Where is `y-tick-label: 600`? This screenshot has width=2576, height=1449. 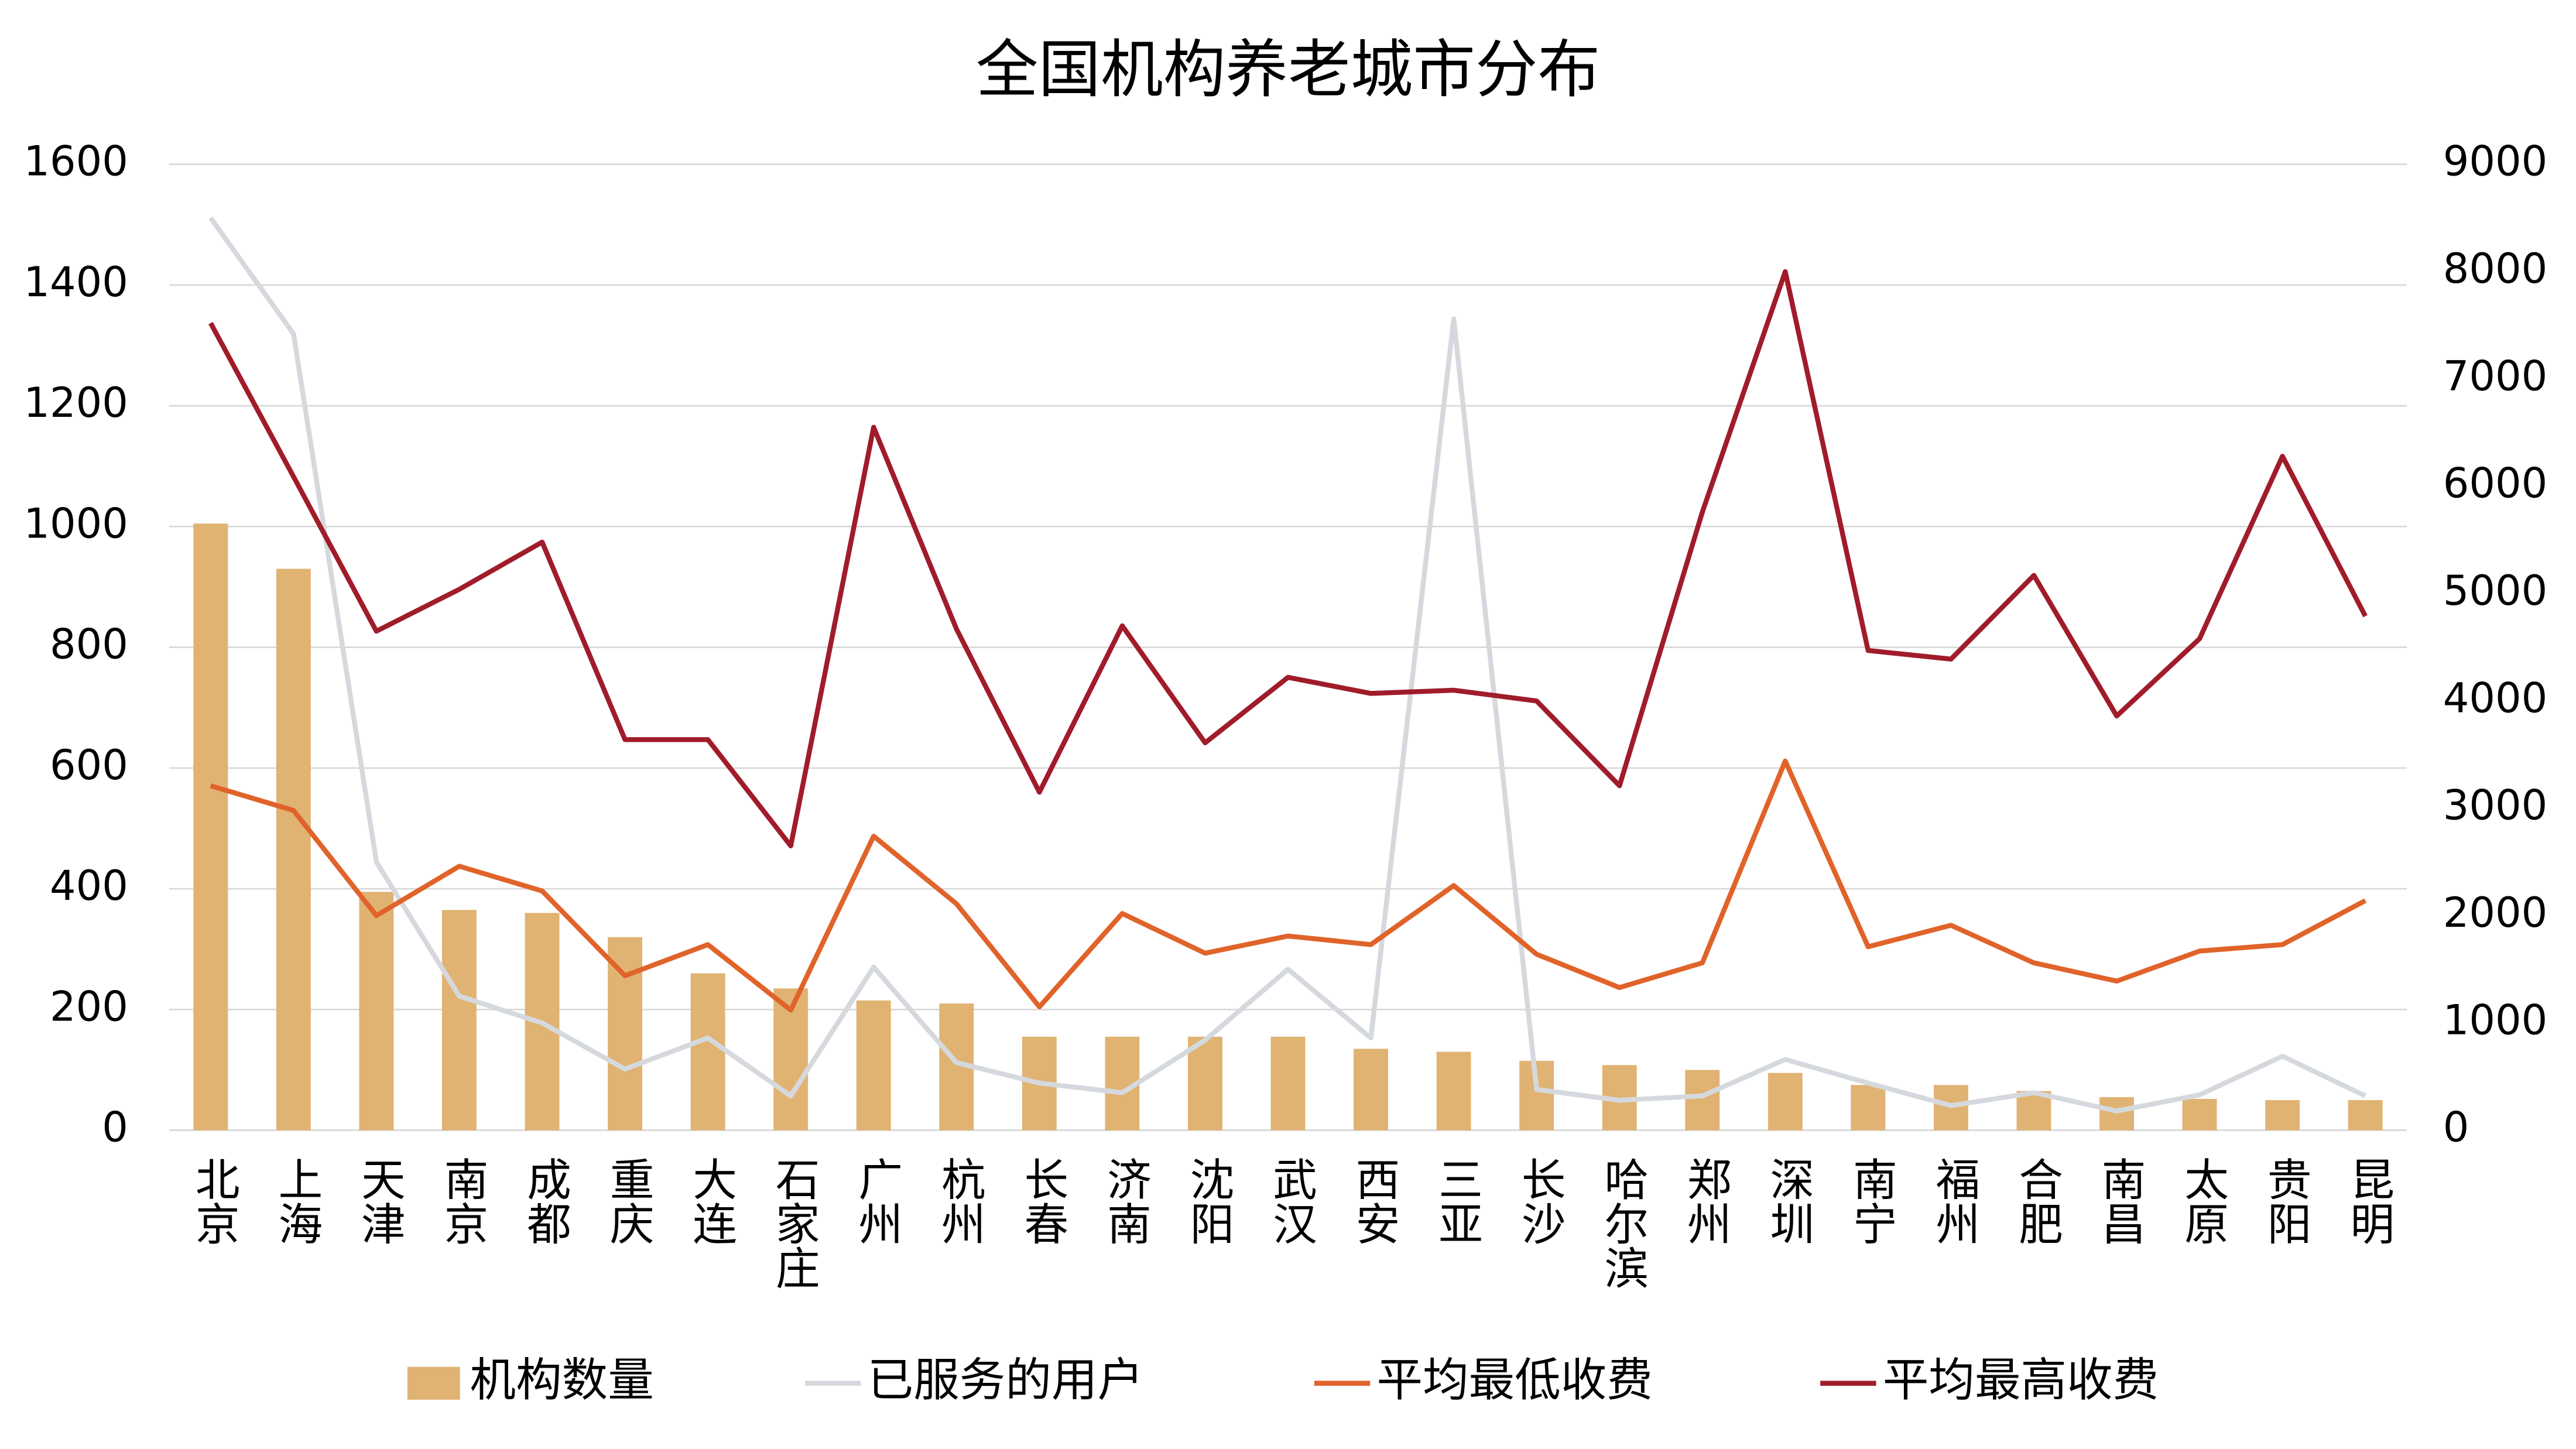 y-tick-label: 600 is located at coordinates (89, 765).